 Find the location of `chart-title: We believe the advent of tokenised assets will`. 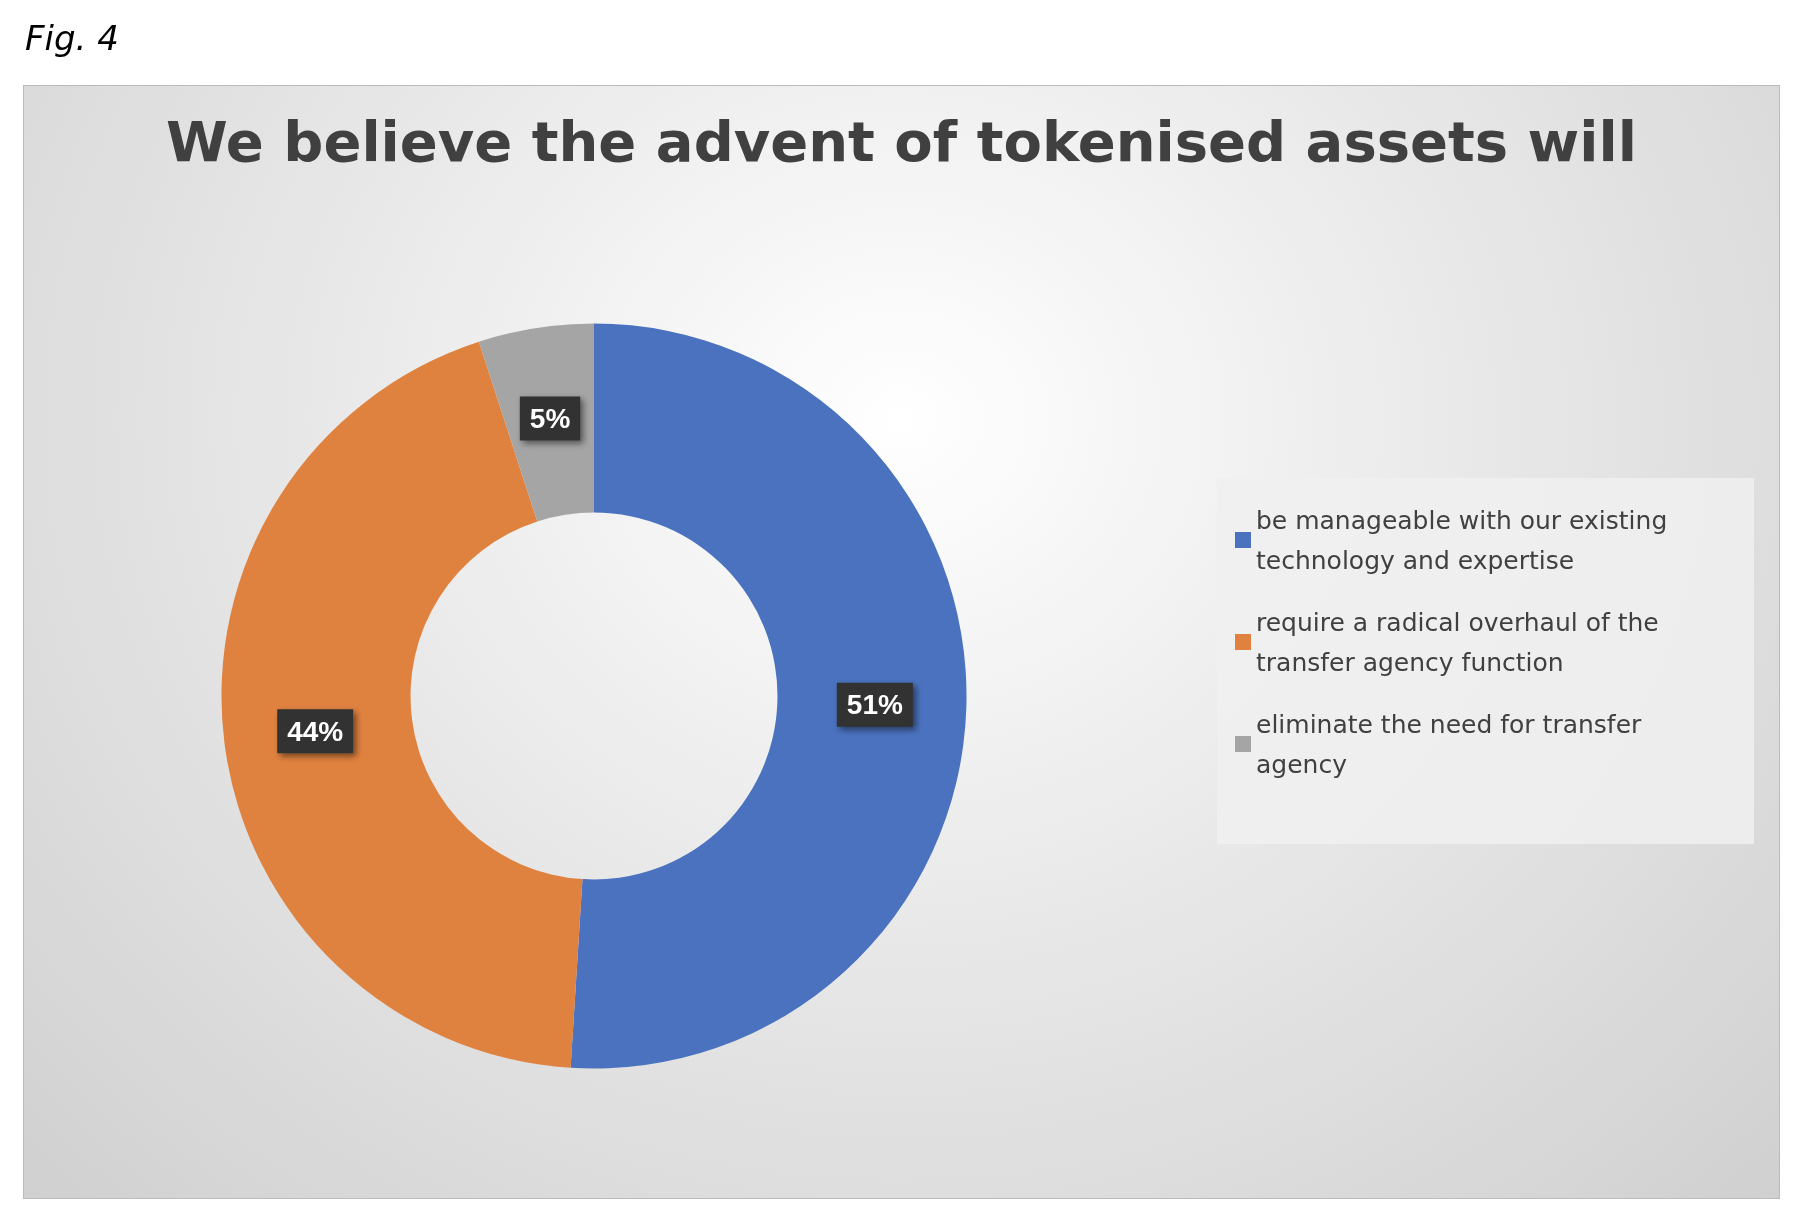

chart-title: We believe the advent of tokenised assets will is located at coordinates (901, 141).